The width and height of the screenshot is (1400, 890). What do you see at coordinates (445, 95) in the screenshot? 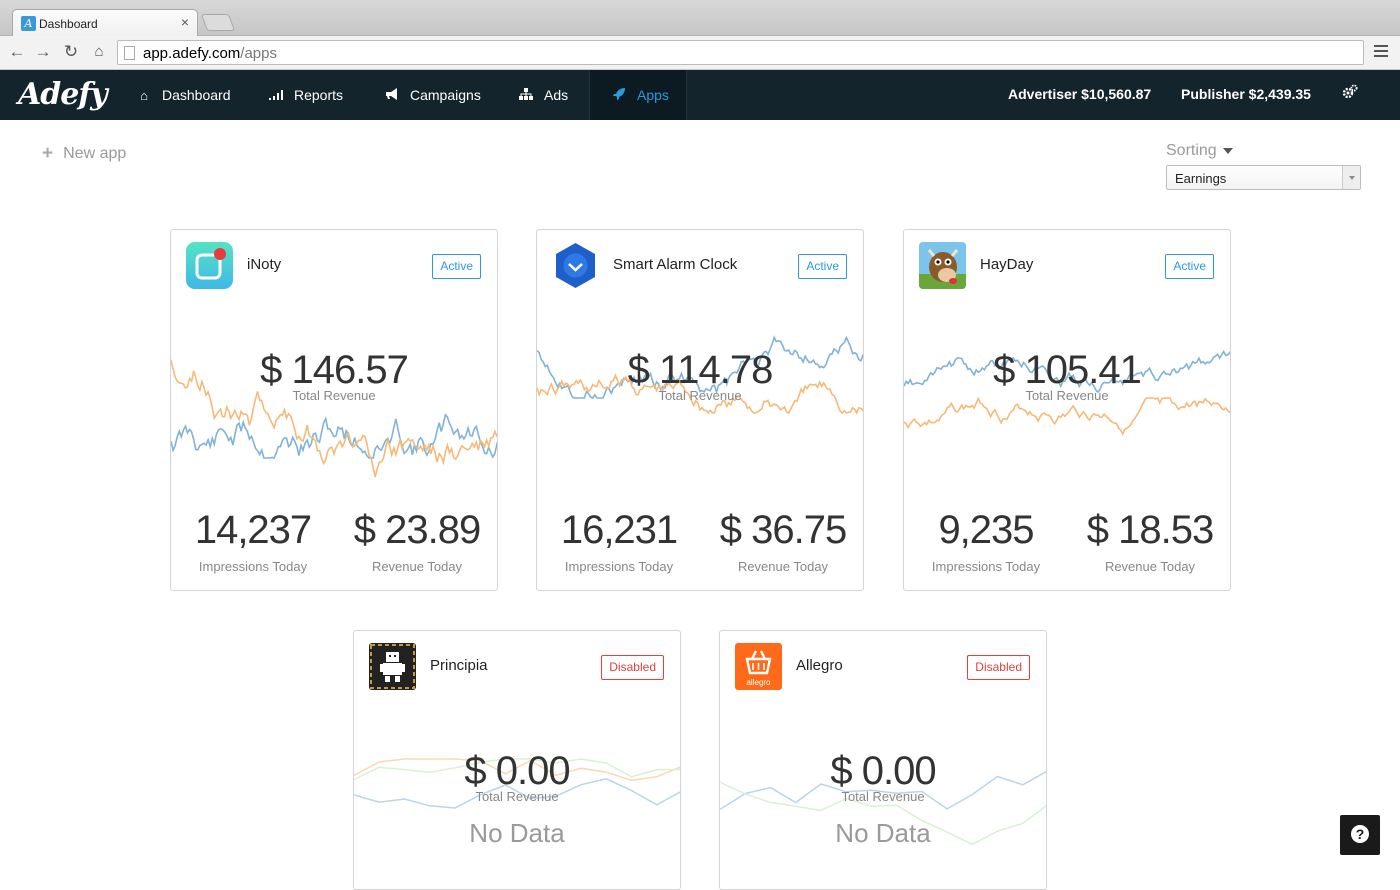
I see `nav-label: Campaigns` at bounding box center [445, 95].